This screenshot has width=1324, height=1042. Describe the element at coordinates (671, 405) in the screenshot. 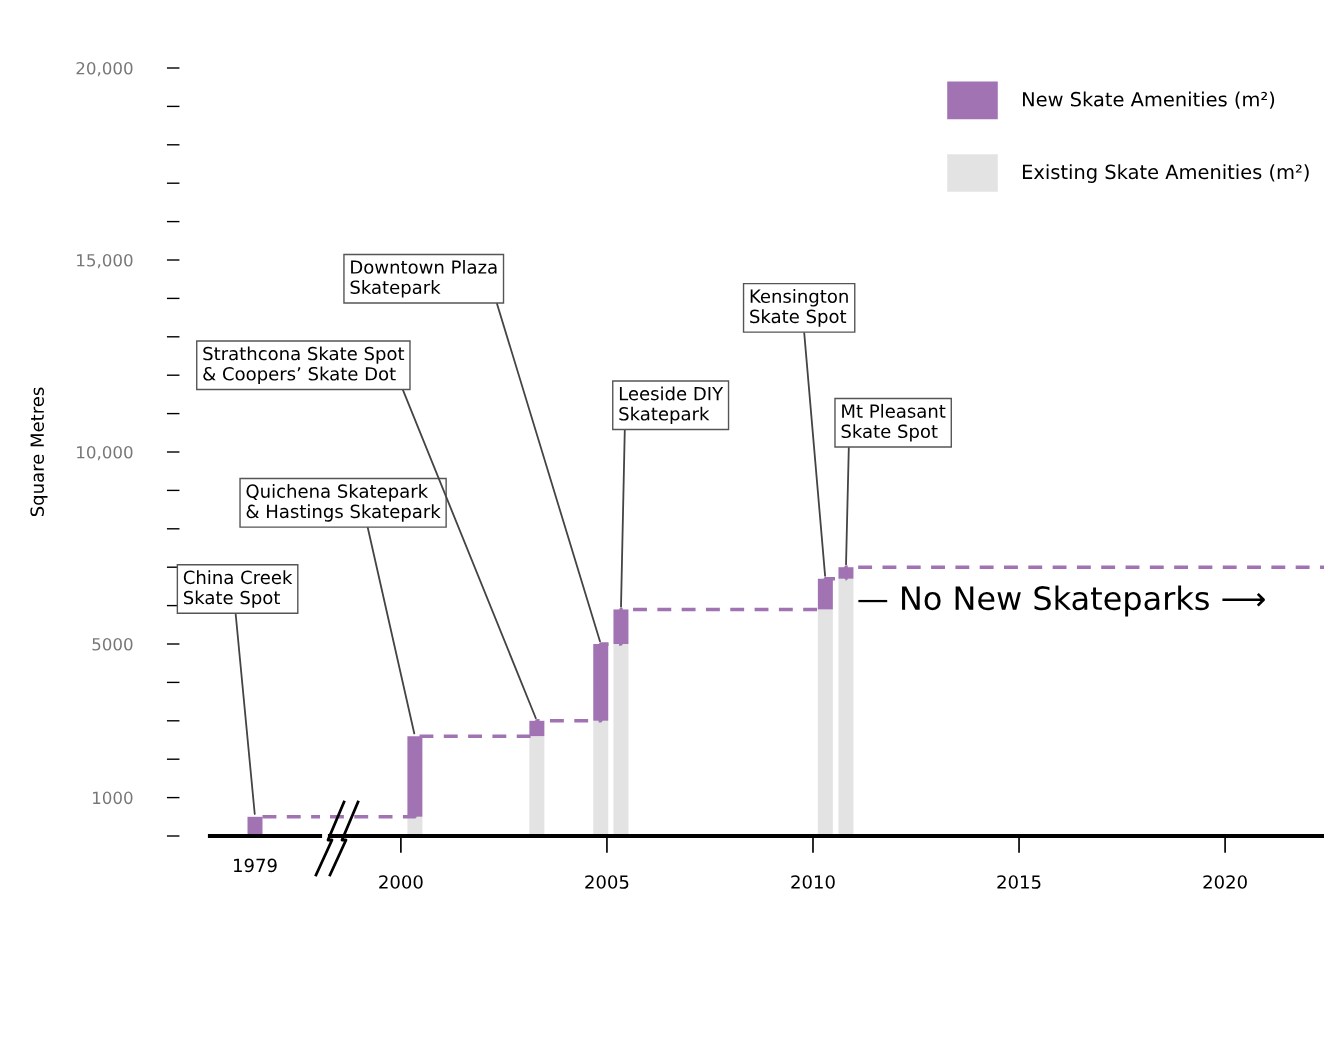

I see `annotation: Leeside DIY Skatepark` at that location.